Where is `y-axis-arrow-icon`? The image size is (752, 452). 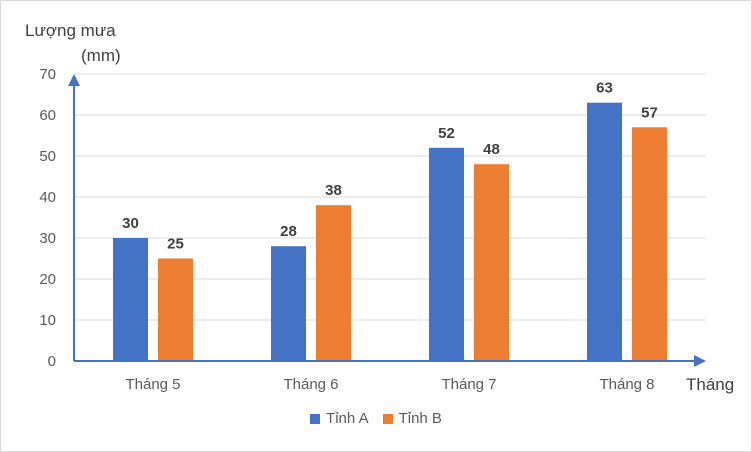 y-axis-arrow-icon is located at coordinates (74, 80).